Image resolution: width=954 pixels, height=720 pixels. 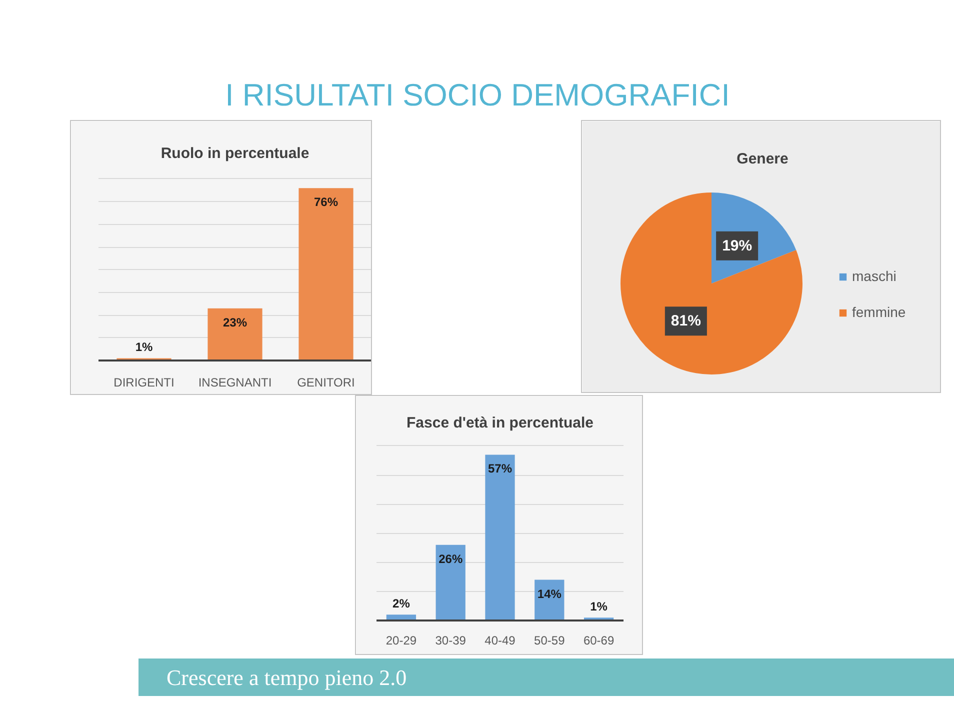 I want to click on data-label: 76%, so click(x=326, y=202).